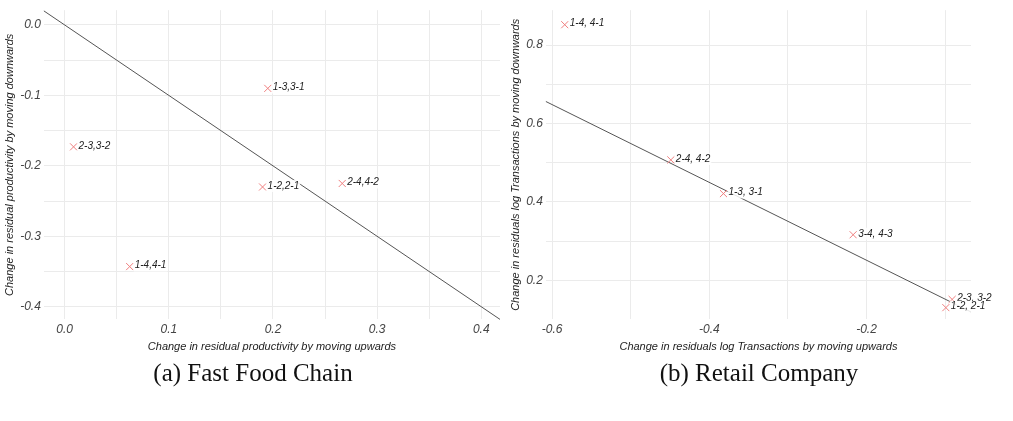  What do you see at coordinates (363, 182) in the screenshot?
I see `annotation: 2-4,4-2` at bounding box center [363, 182].